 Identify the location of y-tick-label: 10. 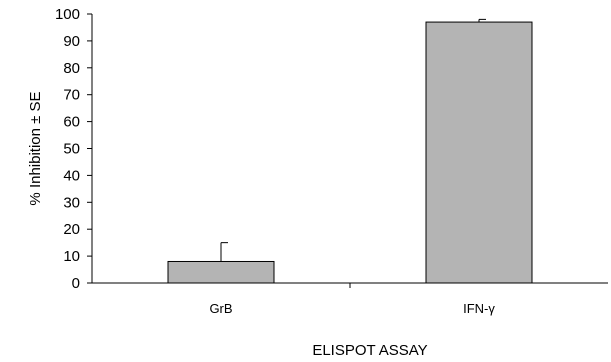
(71, 256).